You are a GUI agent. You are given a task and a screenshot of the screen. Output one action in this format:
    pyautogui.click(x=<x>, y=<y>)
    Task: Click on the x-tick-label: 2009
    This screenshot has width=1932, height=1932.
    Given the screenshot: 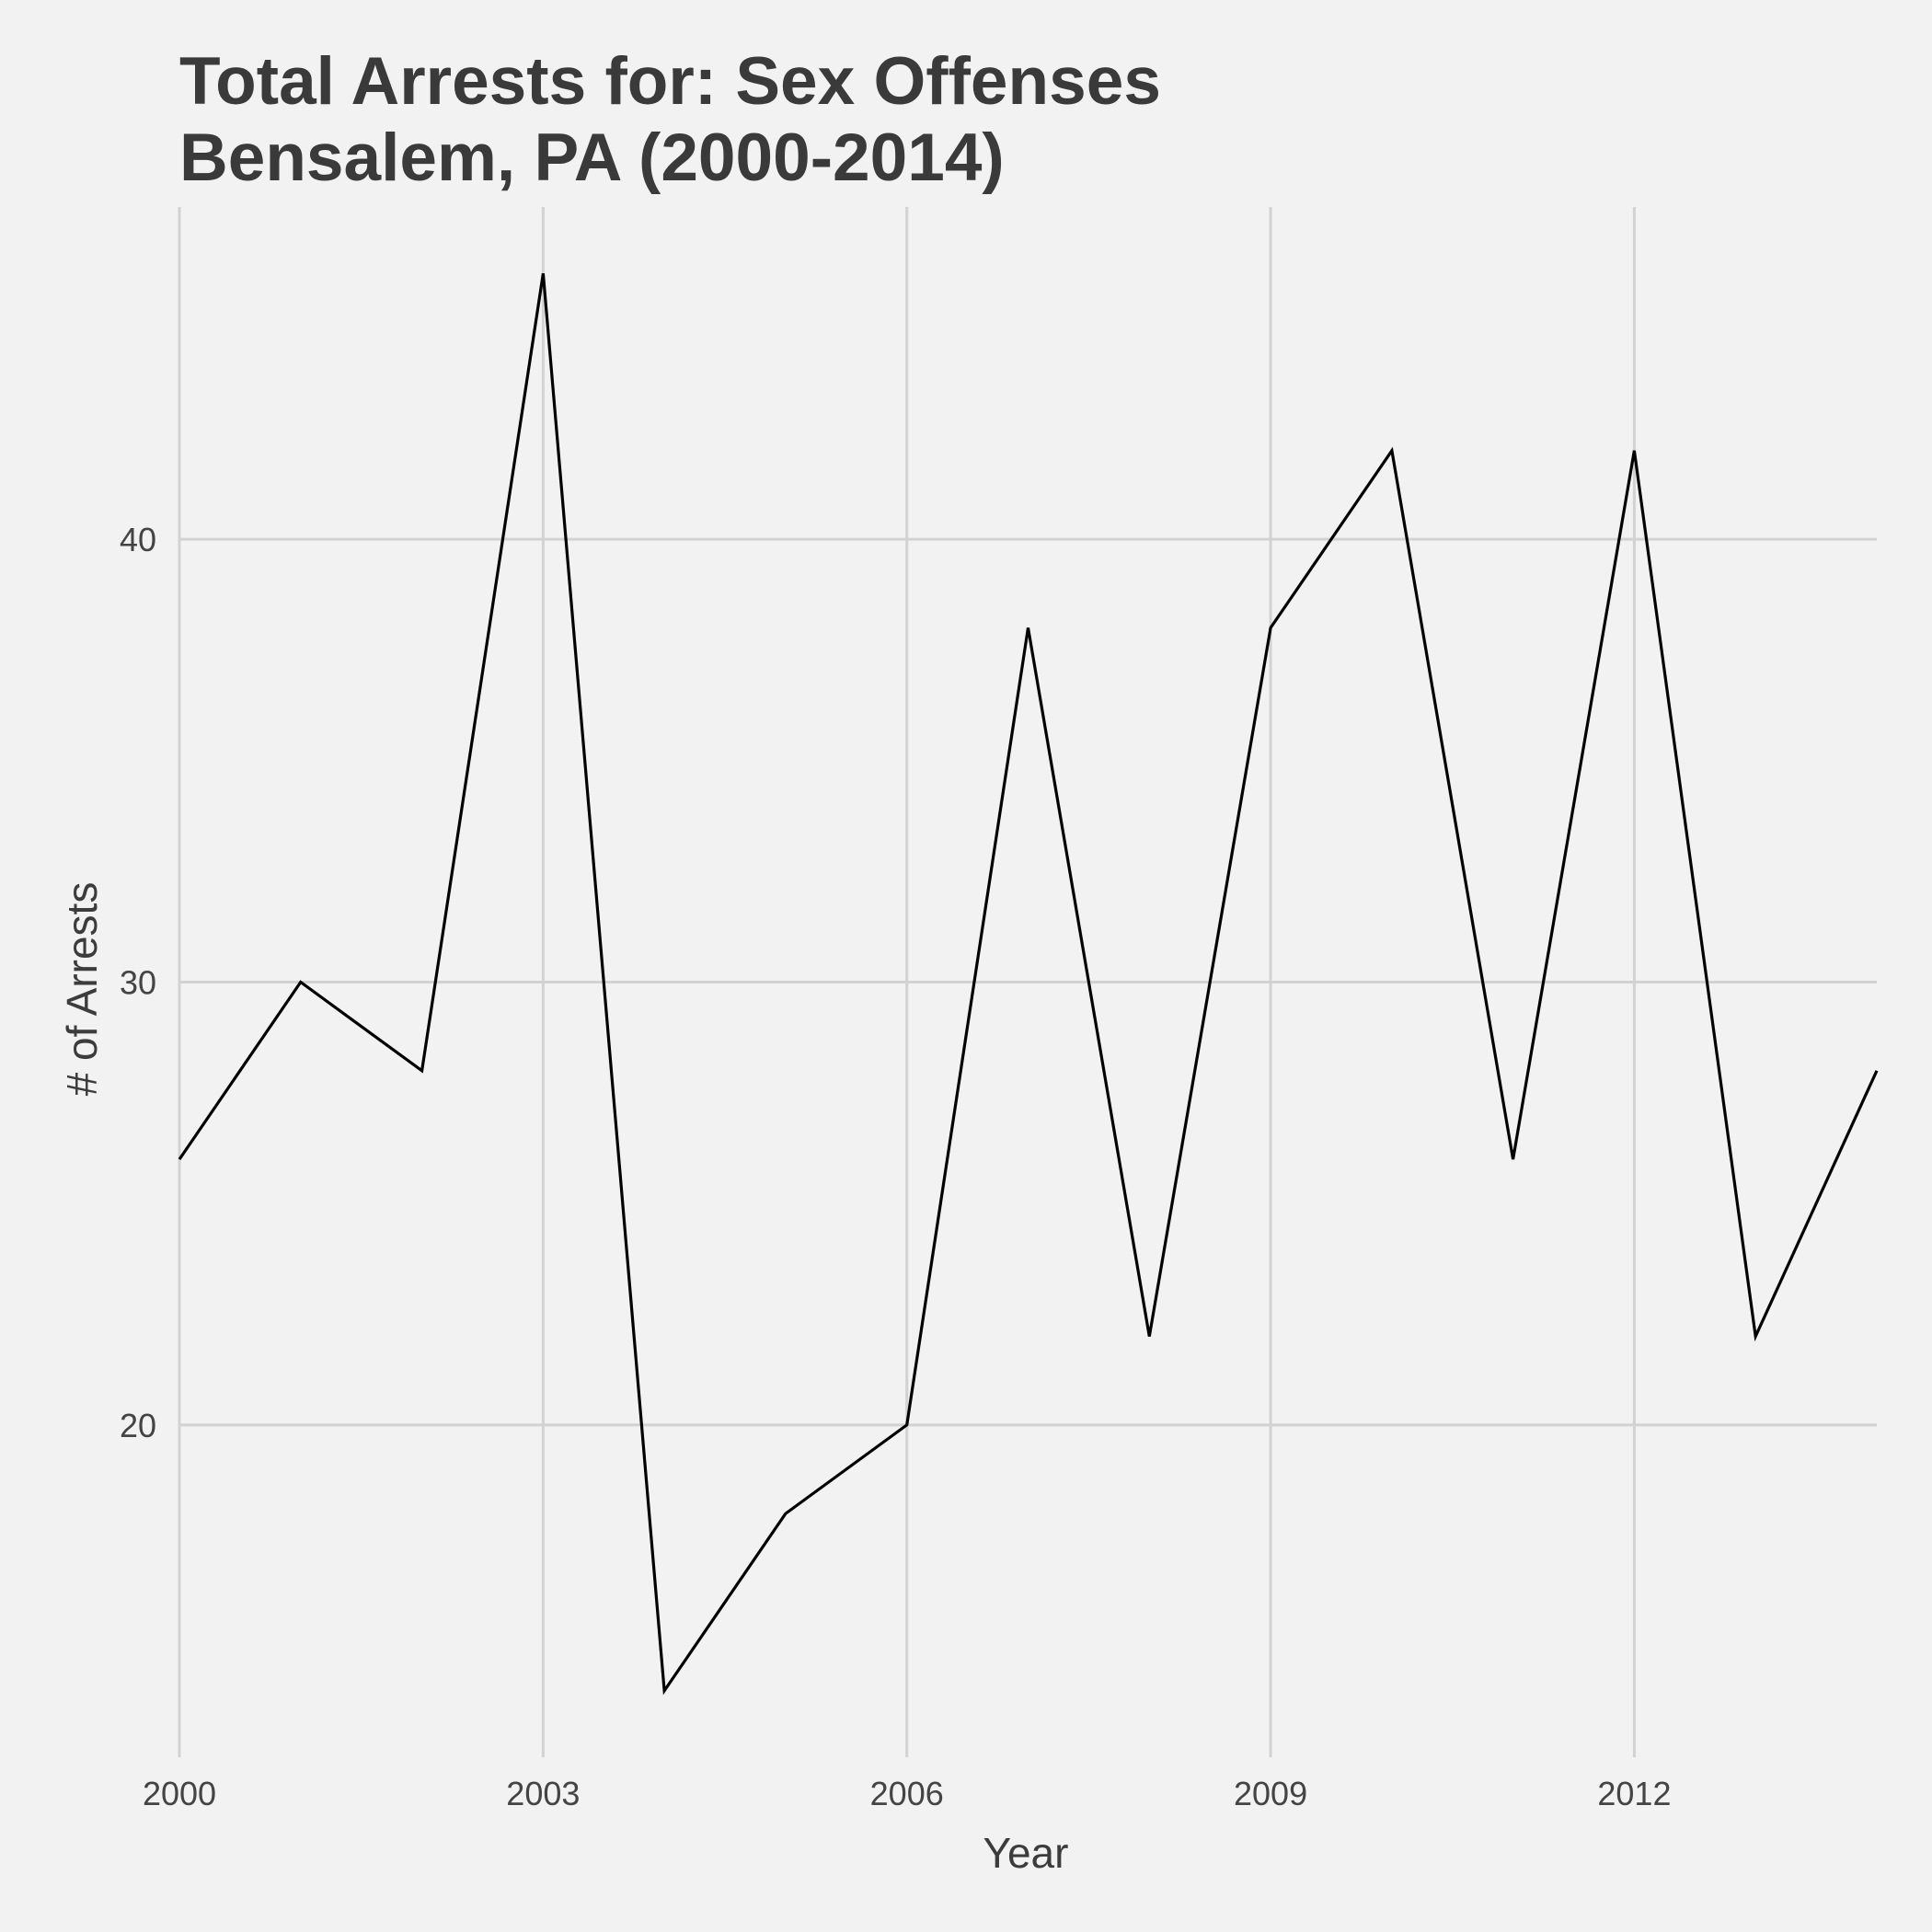 What is the action you would take?
    pyautogui.click(x=1270, y=1793)
    